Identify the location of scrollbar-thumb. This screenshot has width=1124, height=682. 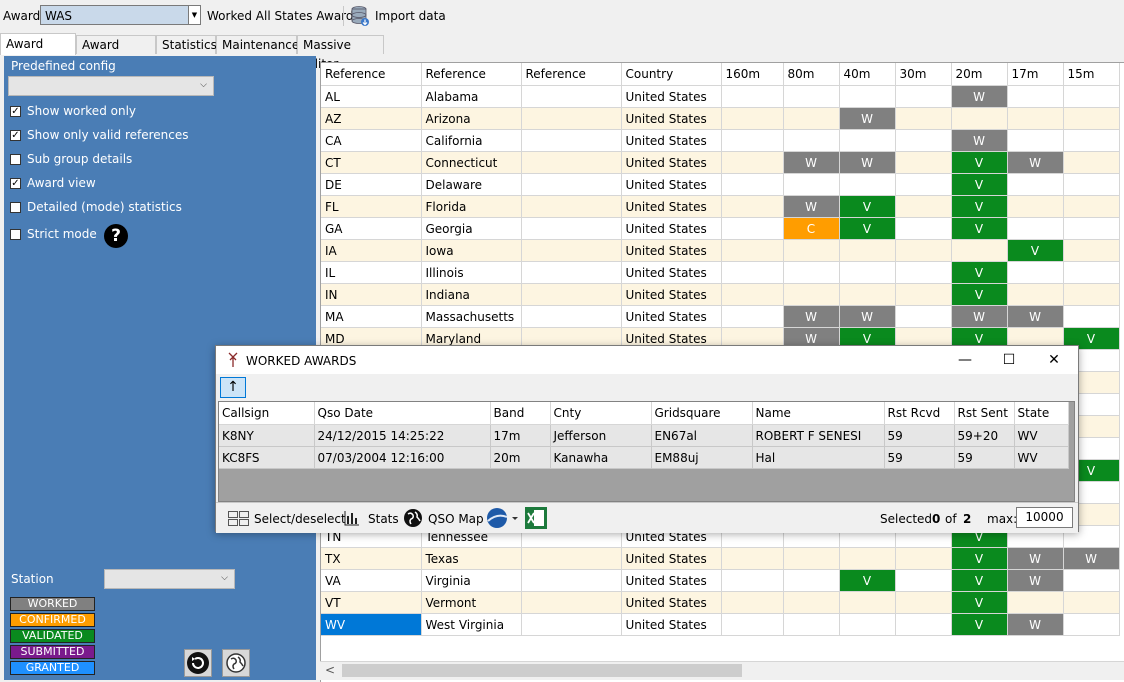
(542, 670).